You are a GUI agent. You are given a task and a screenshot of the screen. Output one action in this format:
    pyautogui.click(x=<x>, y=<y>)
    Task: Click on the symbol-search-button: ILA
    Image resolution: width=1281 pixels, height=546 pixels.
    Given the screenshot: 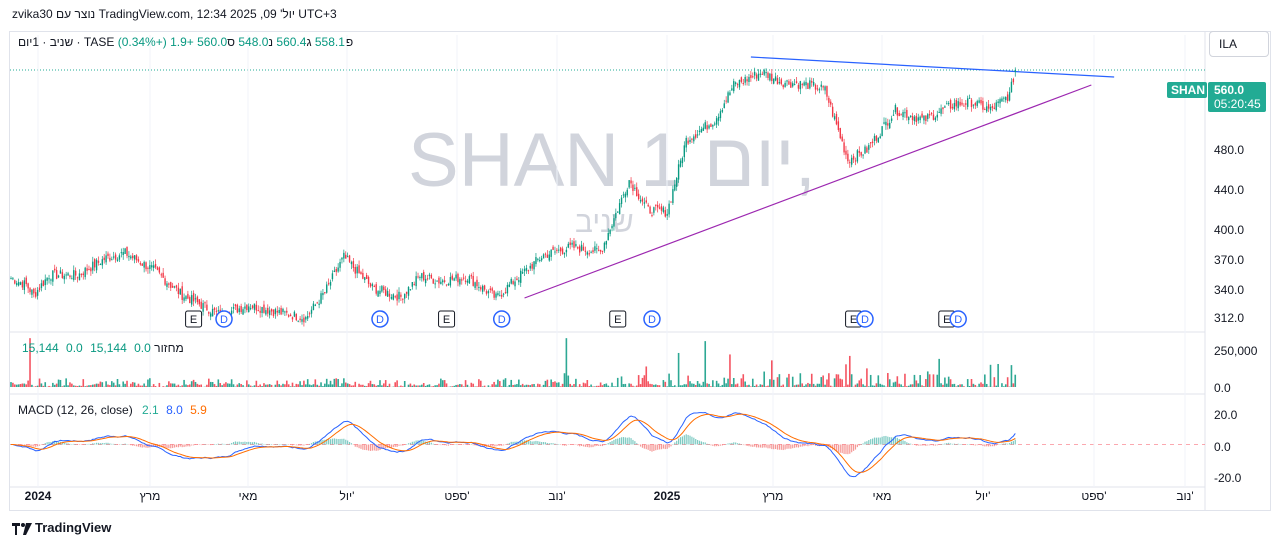 What is the action you would take?
    pyautogui.click(x=1239, y=44)
    